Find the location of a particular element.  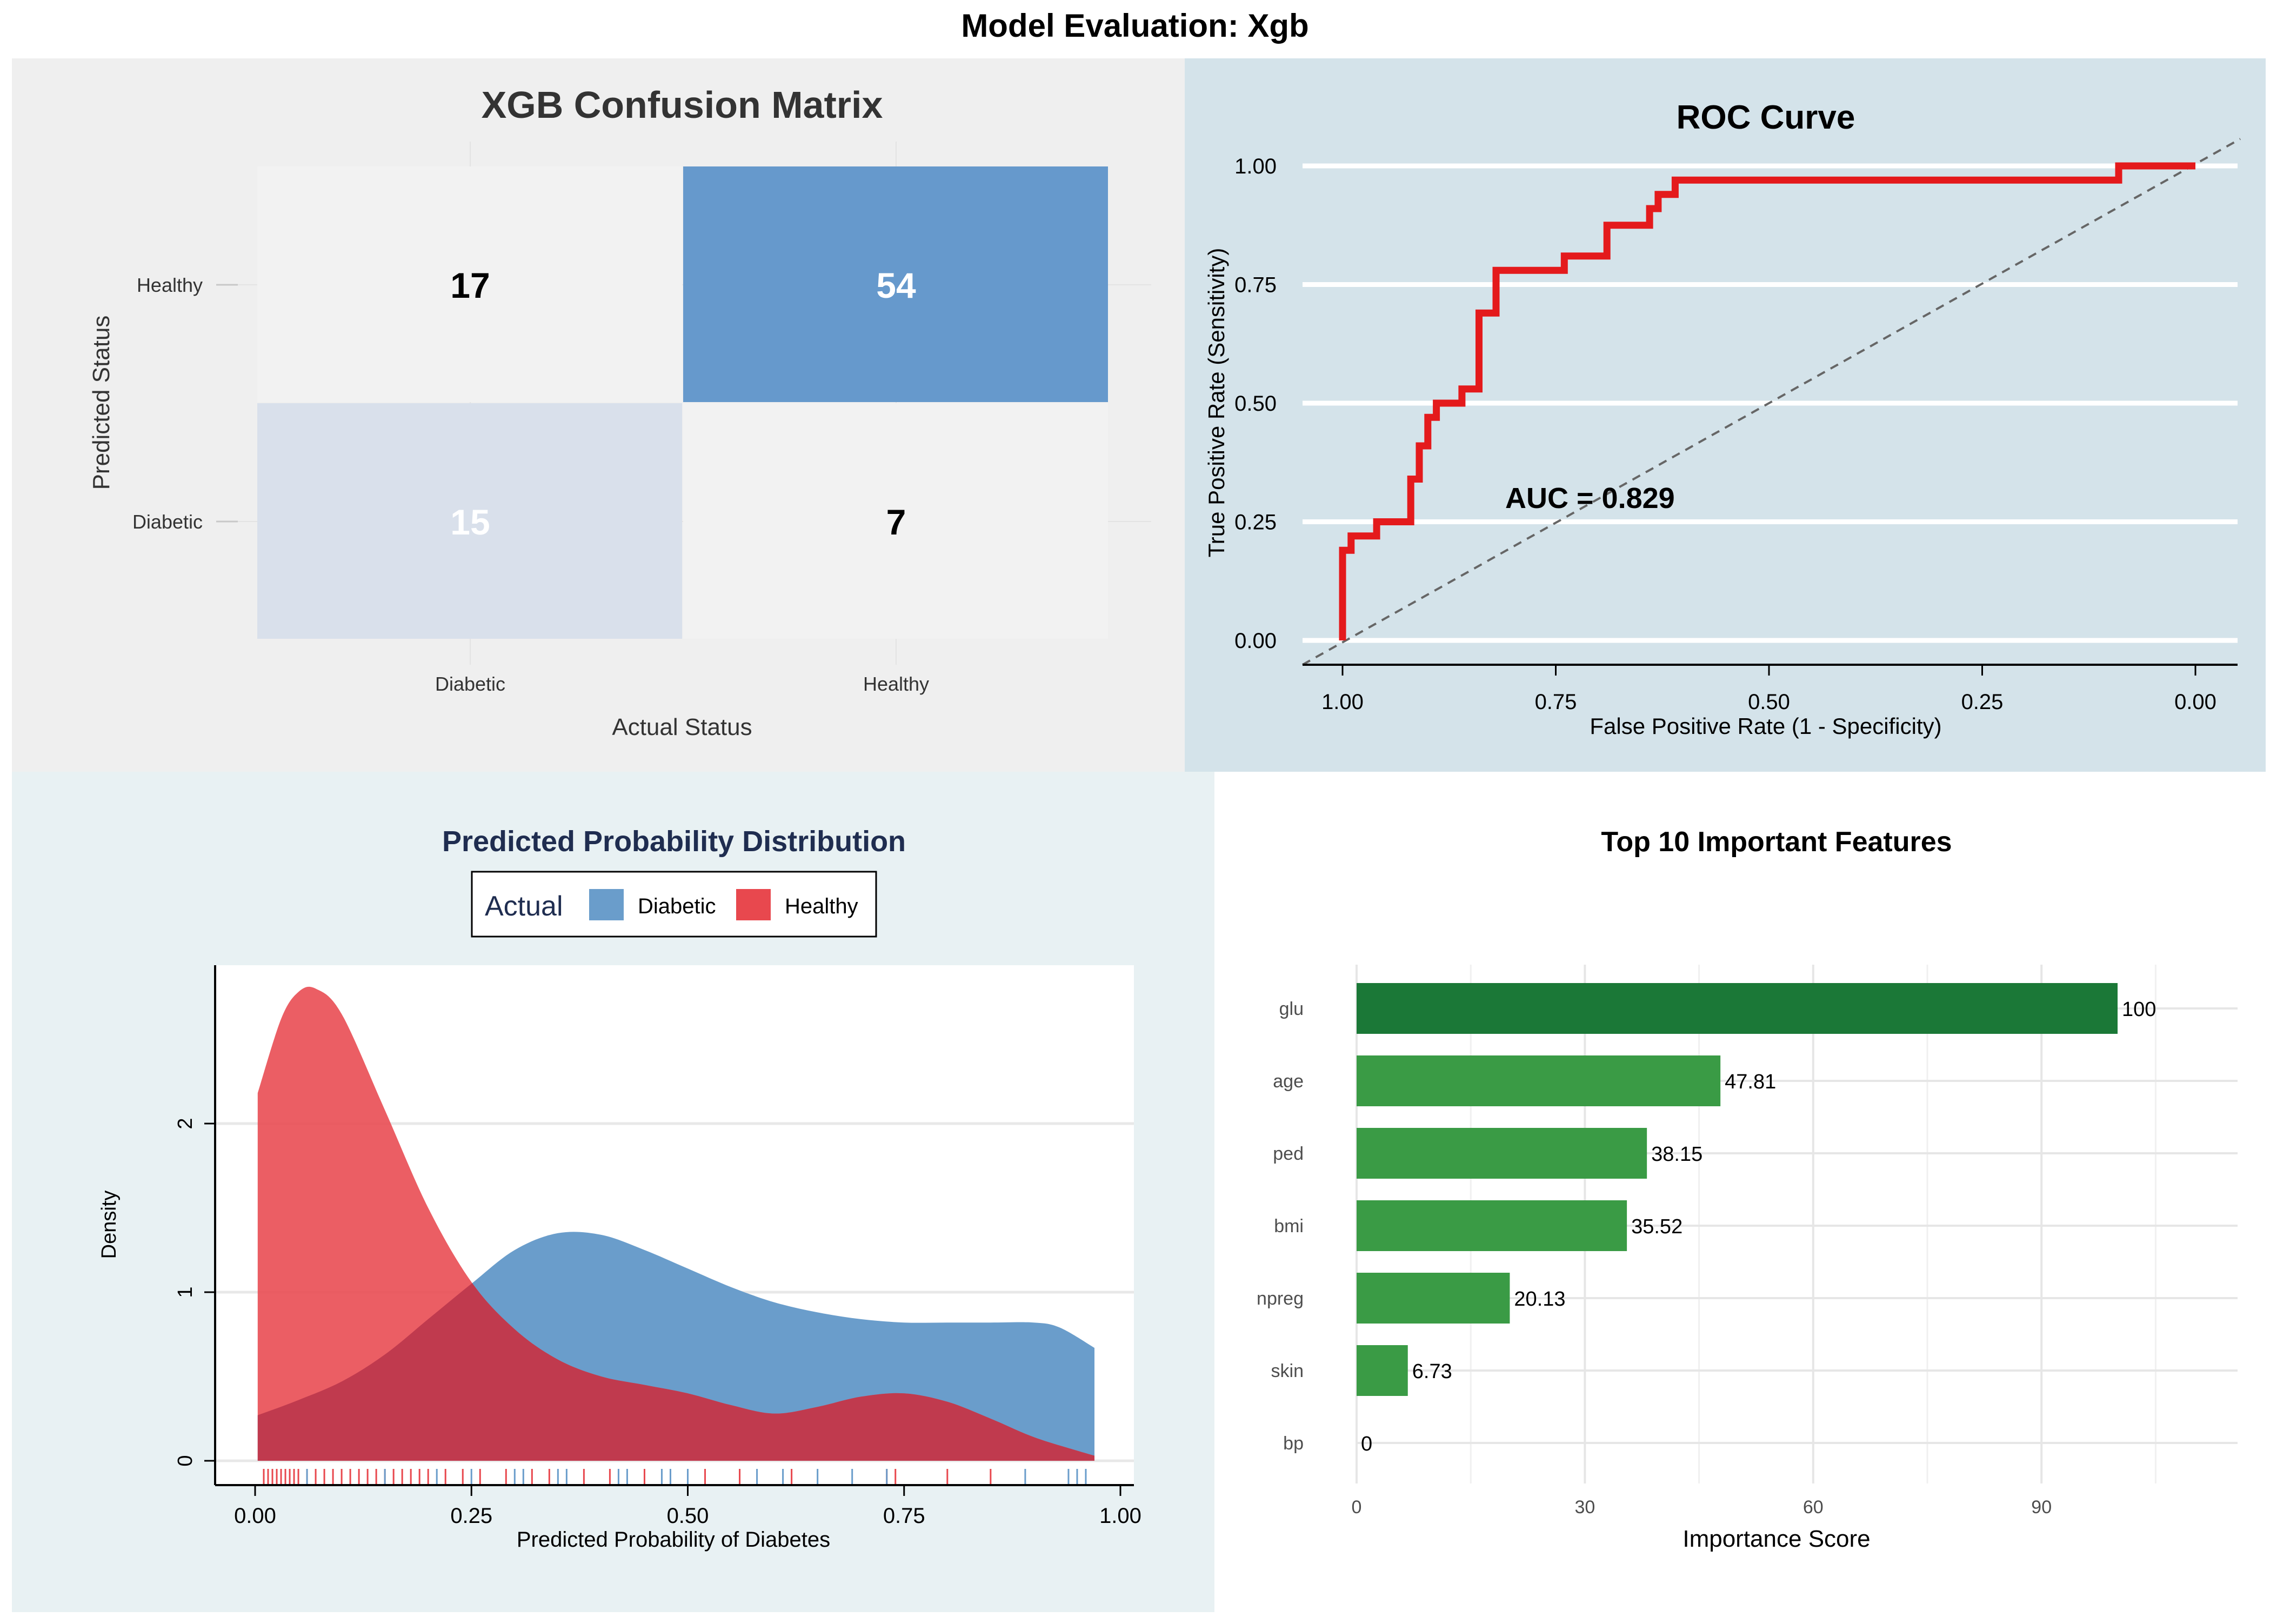

importance-feature-label: skin is located at coordinates (1287, 1371).